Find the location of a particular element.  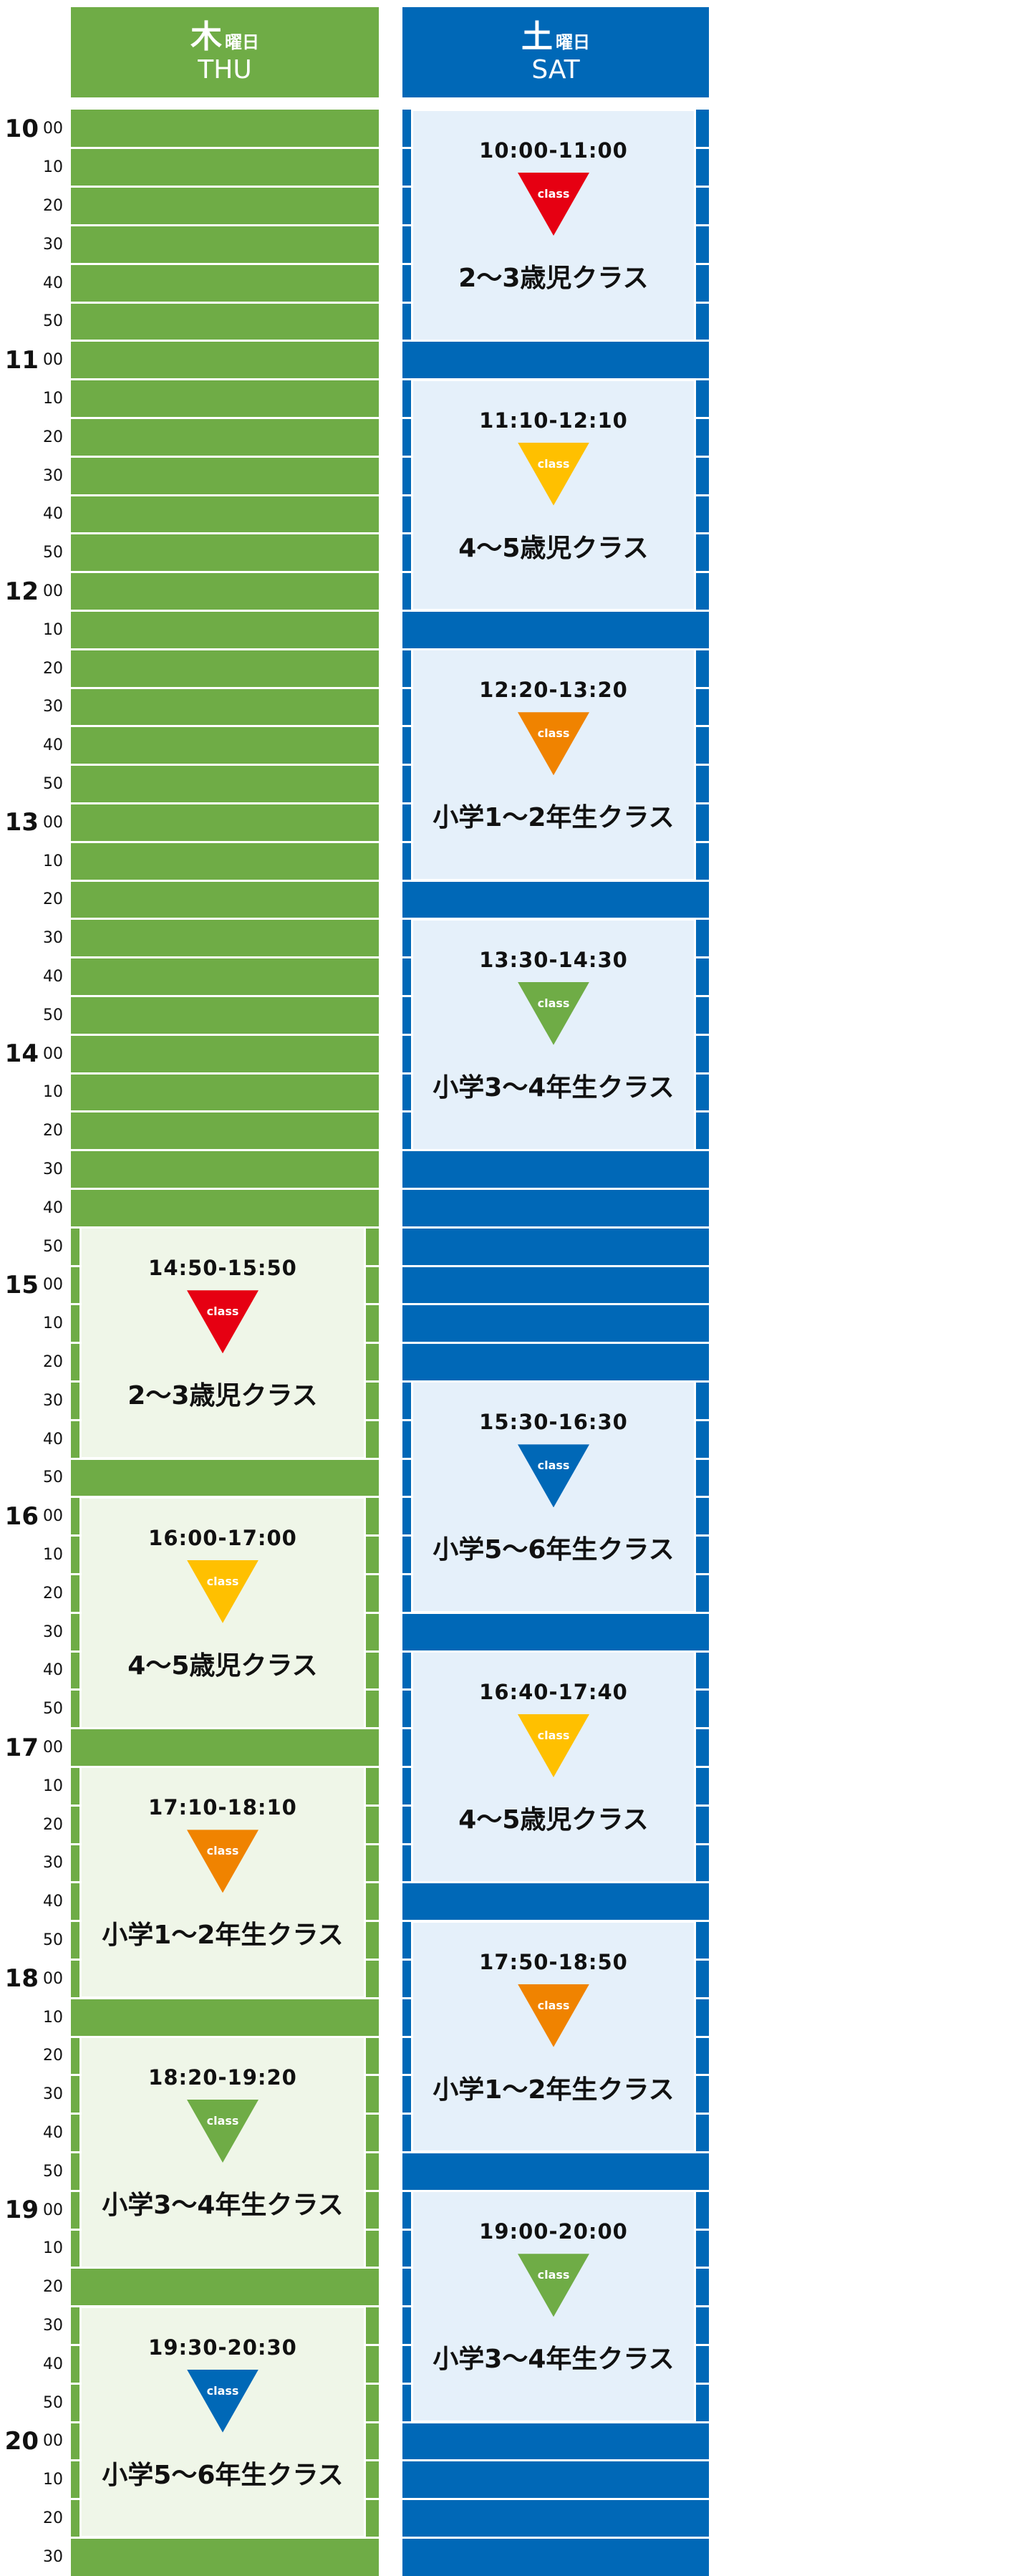

time-label-hour: 16 is located at coordinates (21, 1516).